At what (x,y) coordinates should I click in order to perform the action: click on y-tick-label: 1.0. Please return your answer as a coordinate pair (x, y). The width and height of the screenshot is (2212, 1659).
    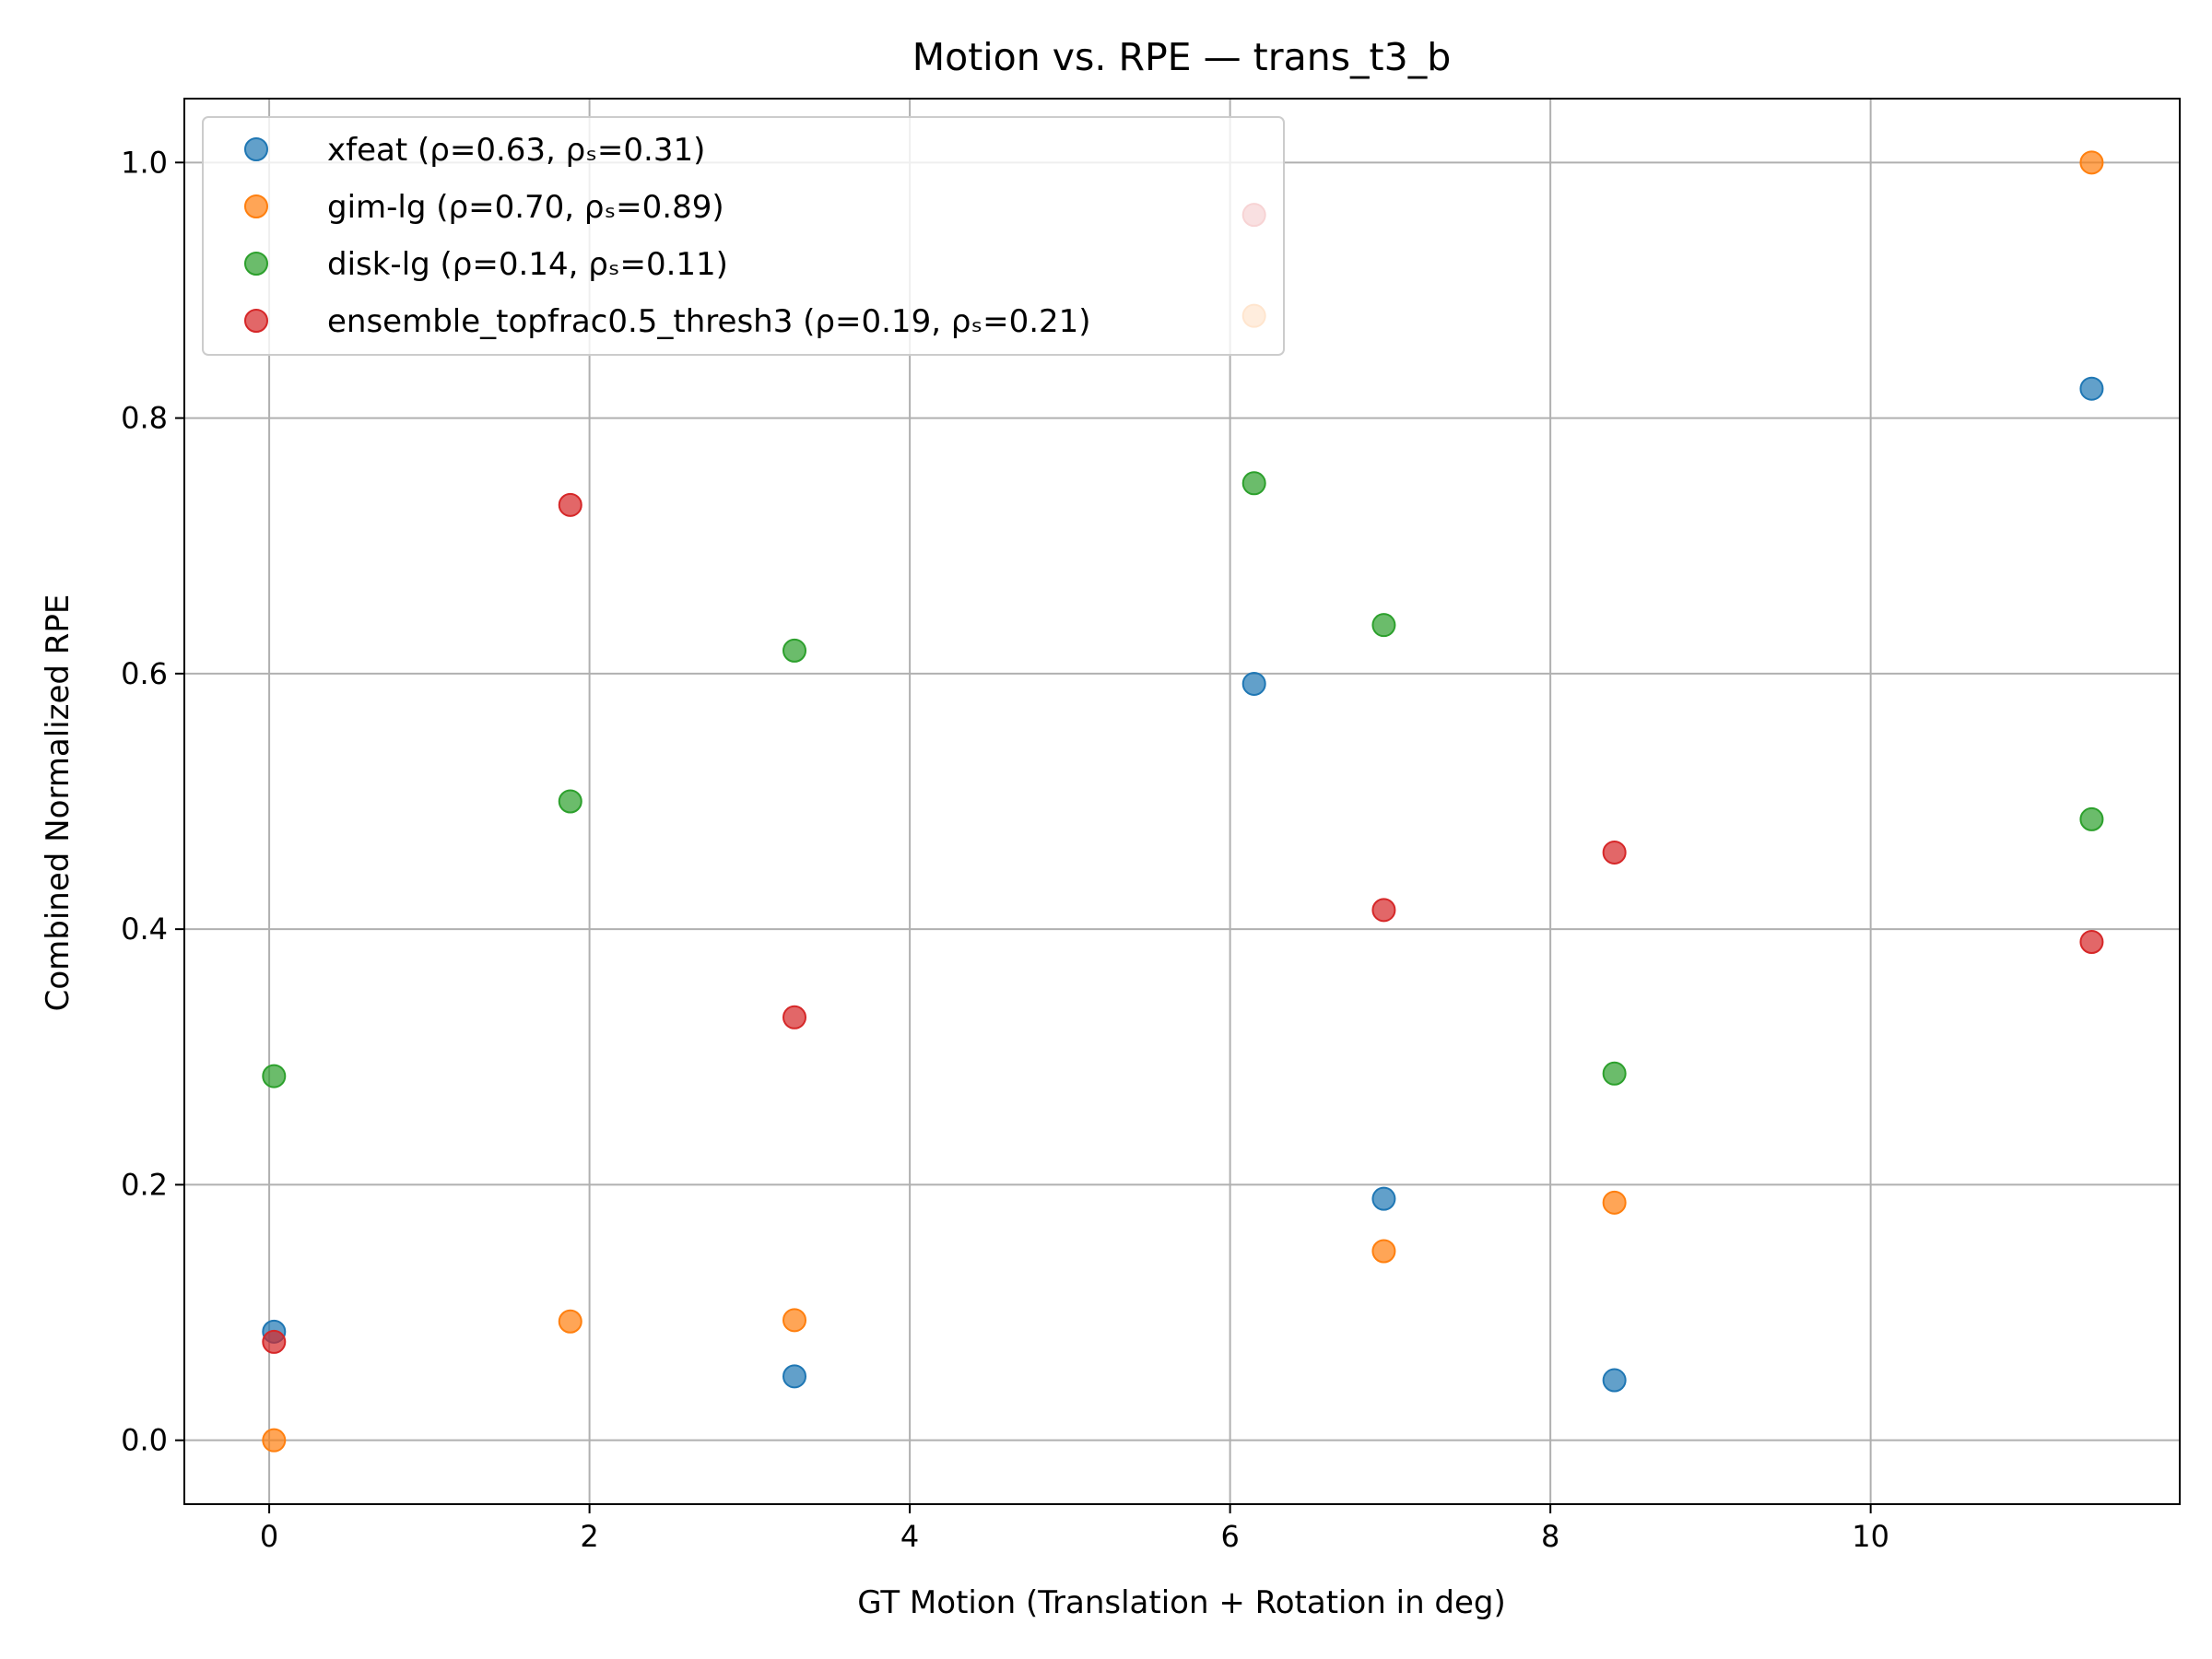
    Looking at the image, I should click on (144, 162).